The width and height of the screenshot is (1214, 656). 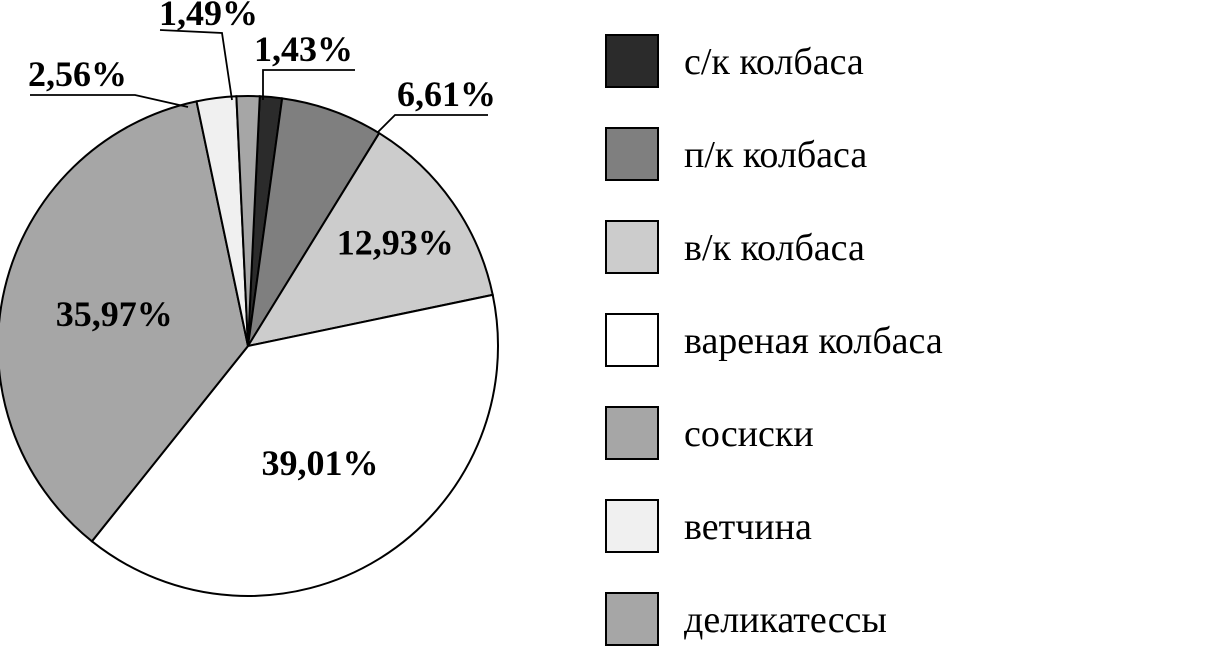 What do you see at coordinates (632, 433) in the screenshot?
I see `legend-swatch-sosiski` at bounding box center [632, 433].